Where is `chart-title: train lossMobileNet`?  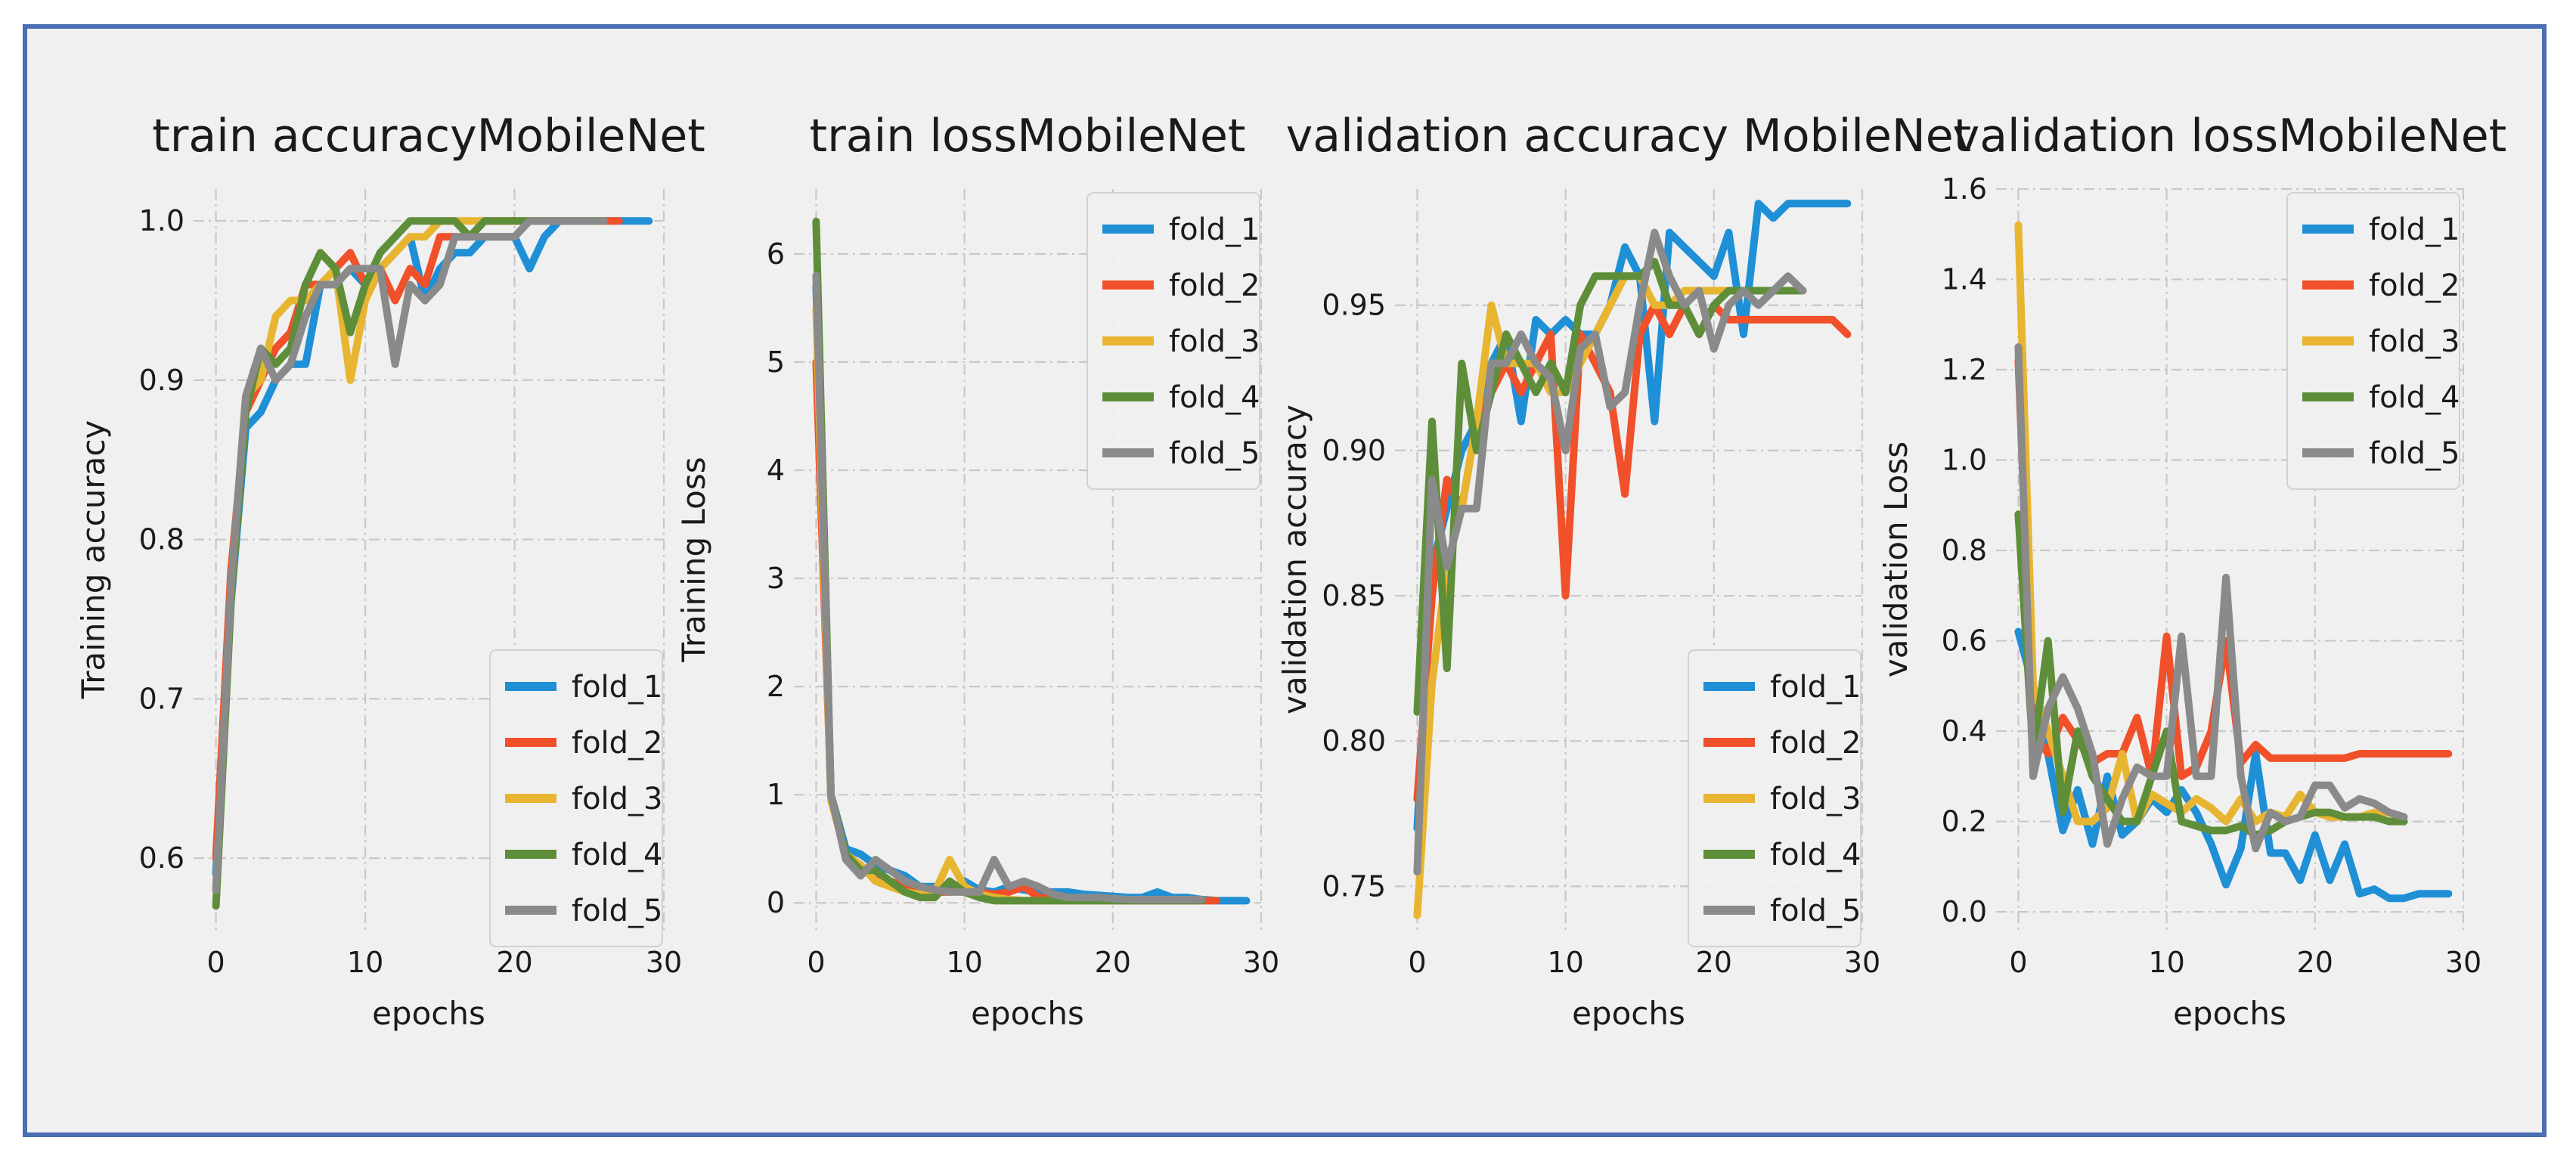
chart-title: train lossMobileNet is located at coordinates (1028, 136).